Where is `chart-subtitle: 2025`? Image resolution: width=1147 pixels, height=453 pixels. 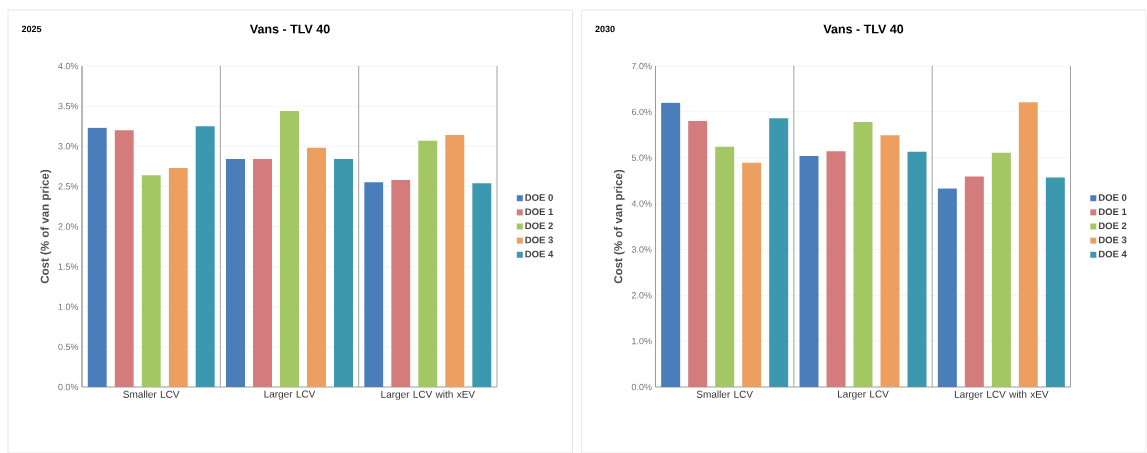 chart-subtitle: 2025 is located at coordinates (31, 29).